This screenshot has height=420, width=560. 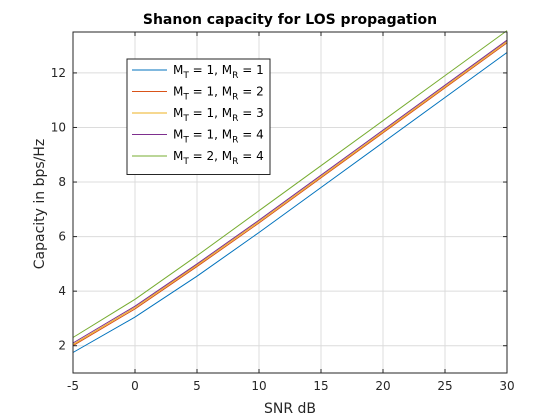 What do you see at coordinates (40, 204) in the screenshot?
I see `y-axis-label: Capacity in bps/Hz` at bounding box center [40, 204].